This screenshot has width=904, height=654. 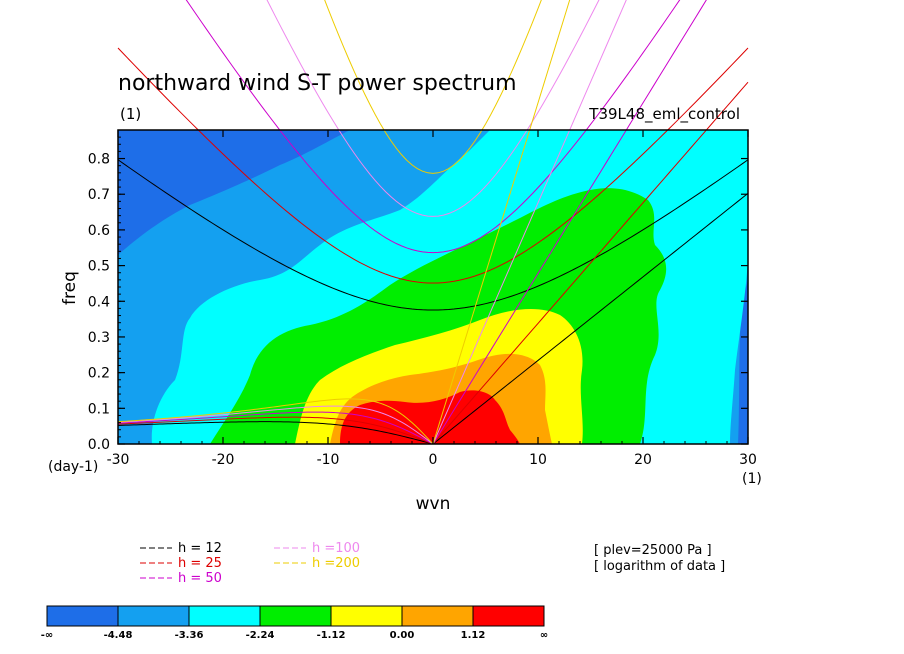 I want to click on legend-label: h = 25, so click(x=200, y=563).